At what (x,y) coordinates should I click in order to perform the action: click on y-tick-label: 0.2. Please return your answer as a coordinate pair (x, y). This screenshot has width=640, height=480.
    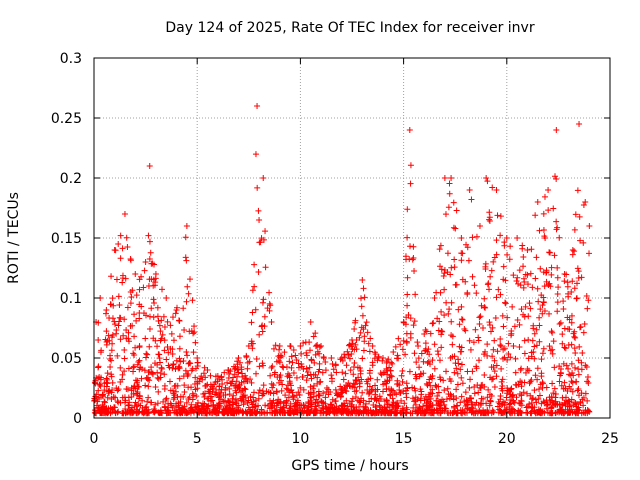
    Looking at the image, I should click on (71, 179).